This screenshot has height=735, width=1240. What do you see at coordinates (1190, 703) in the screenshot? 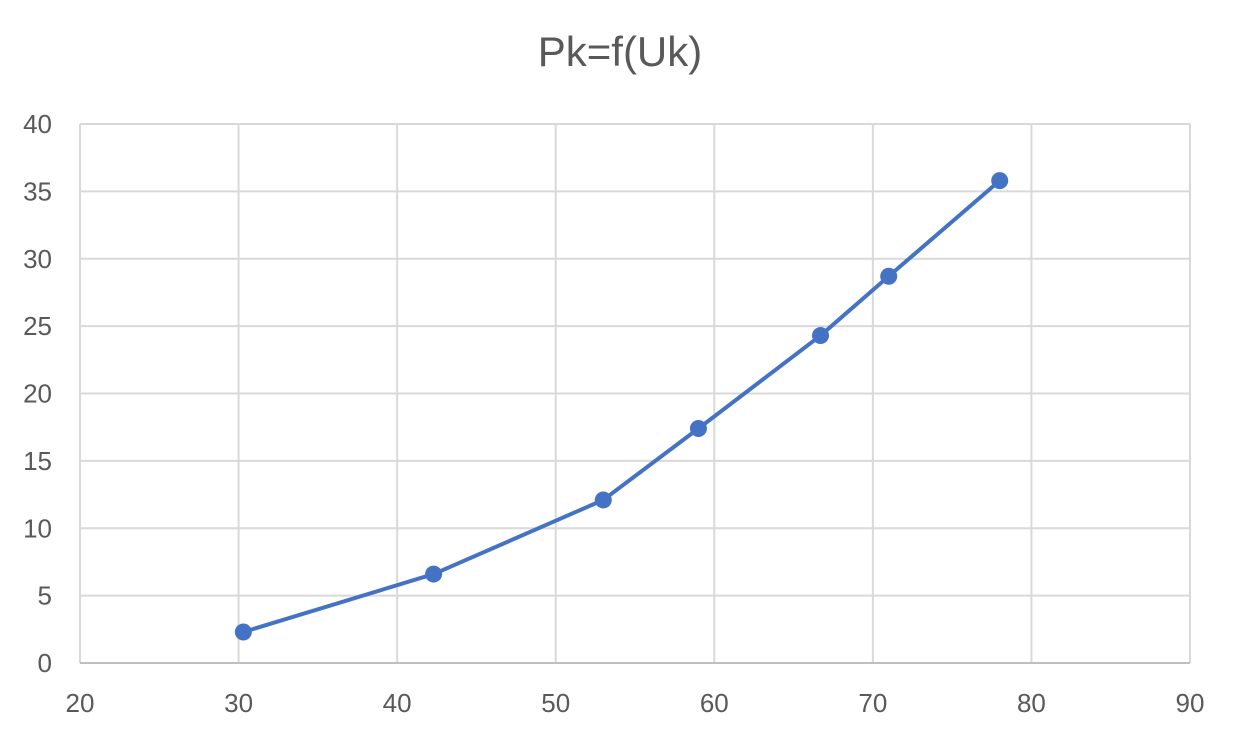
I see `x-tick-label: 90` at bounding box center [1190, 703].